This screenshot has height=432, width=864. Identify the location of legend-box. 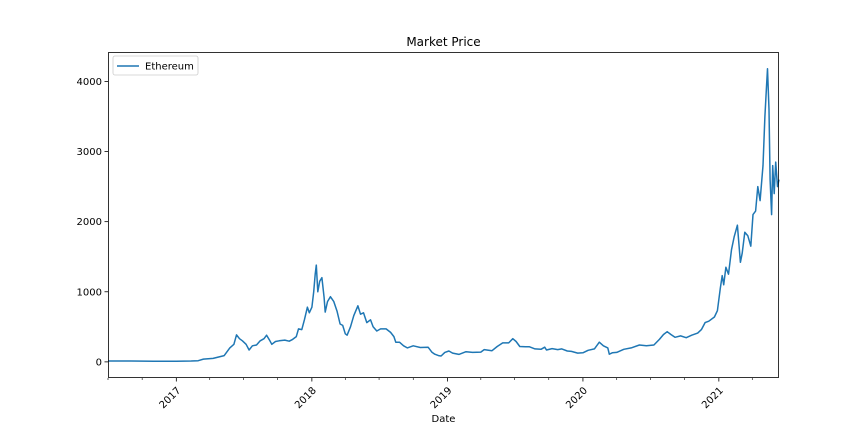
(155, 65).